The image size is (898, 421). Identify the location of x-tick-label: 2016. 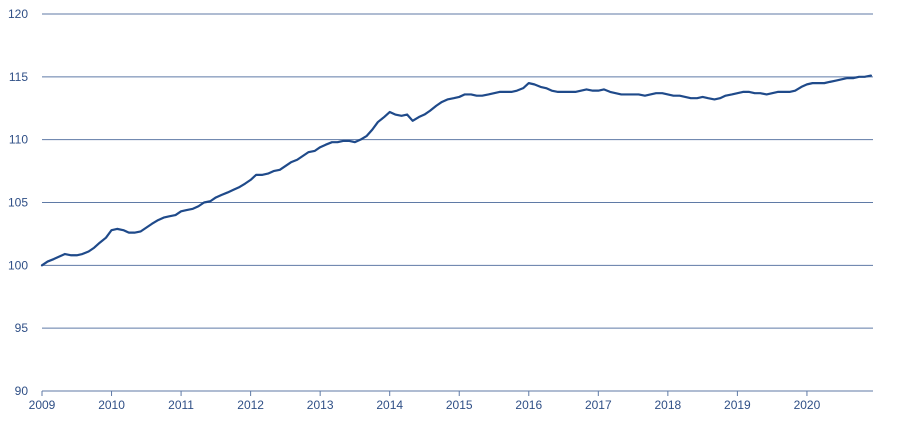
(528, 405).